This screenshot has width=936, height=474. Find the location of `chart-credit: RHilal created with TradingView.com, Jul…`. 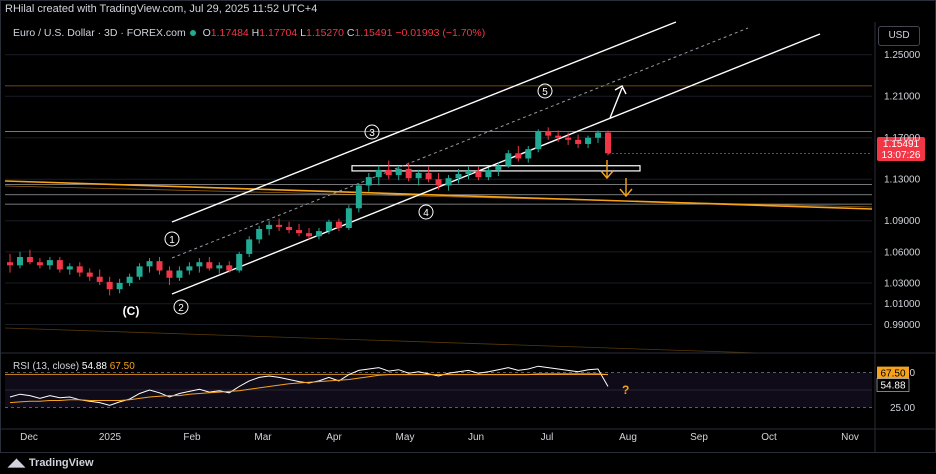

chart-credit: RHilal created with TradingView.com, Jul… is located at coordinates (161, 9).